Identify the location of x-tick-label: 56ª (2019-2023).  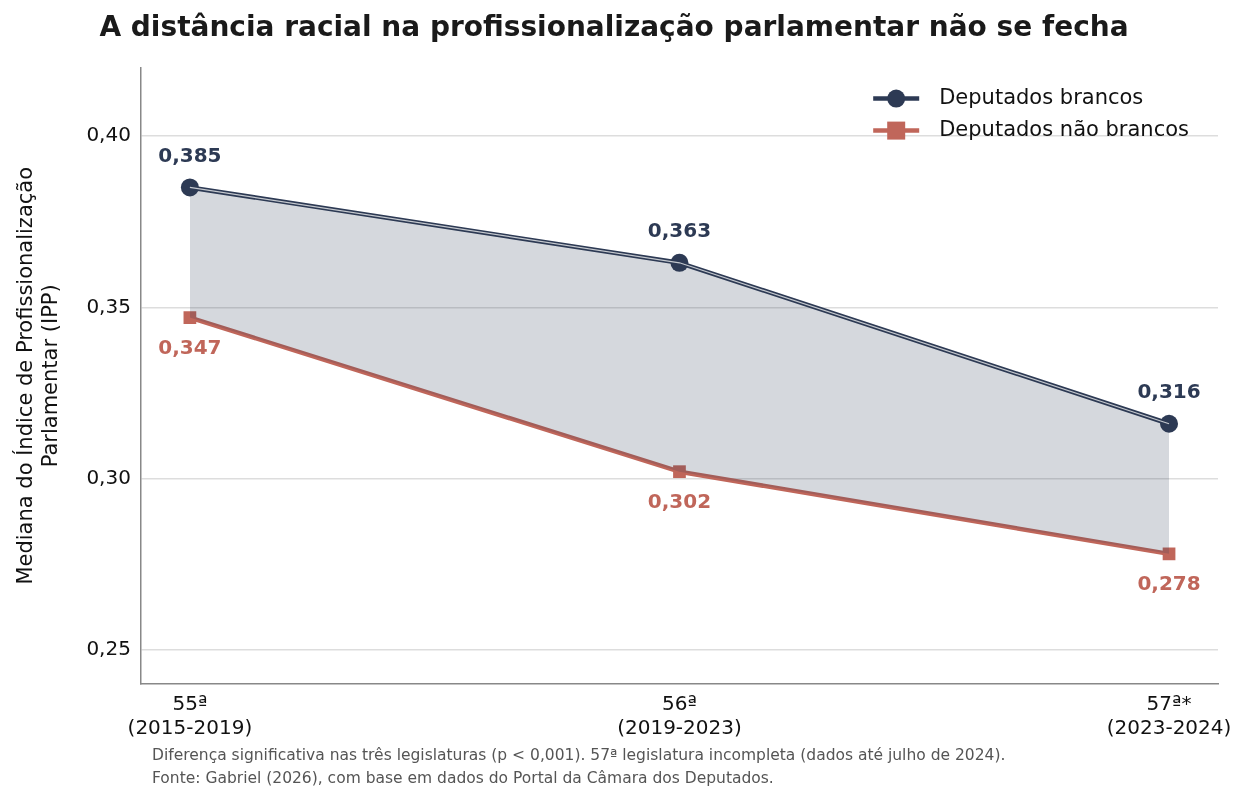
(679, 715).